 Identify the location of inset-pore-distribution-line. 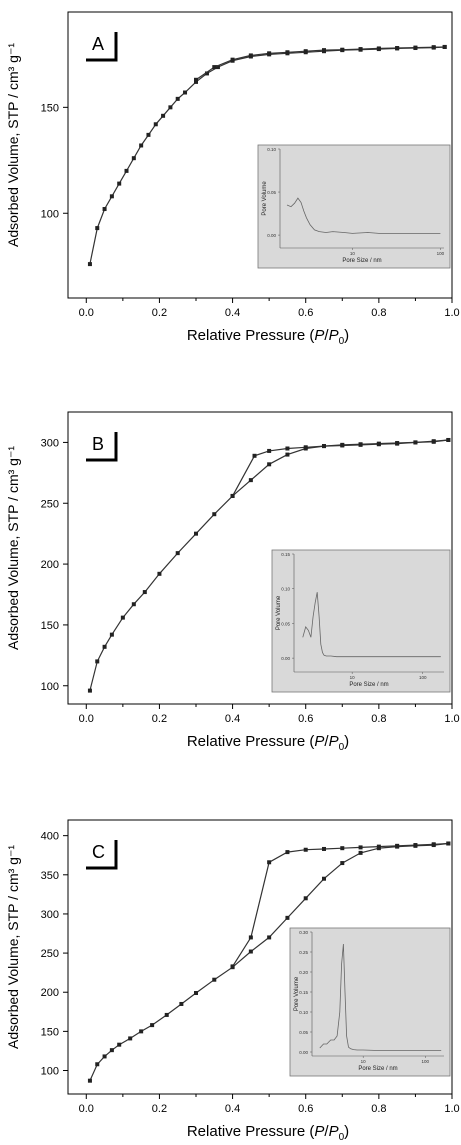
(371, 625).